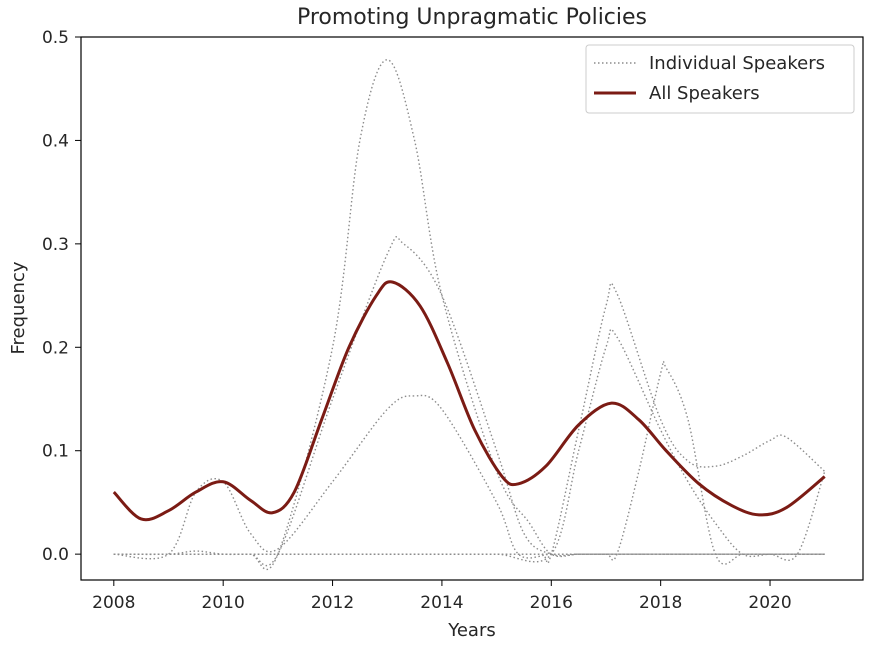  What do you see at coordinates (55, 141) in the screenshot?
I see `y-tick-label: 0.4` at bounding box center [55, 141].